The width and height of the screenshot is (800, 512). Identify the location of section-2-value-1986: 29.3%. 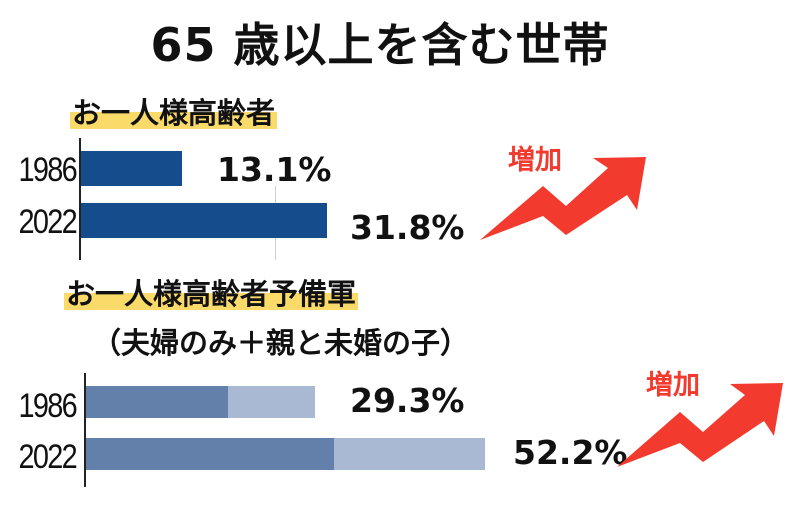
(407, 400).